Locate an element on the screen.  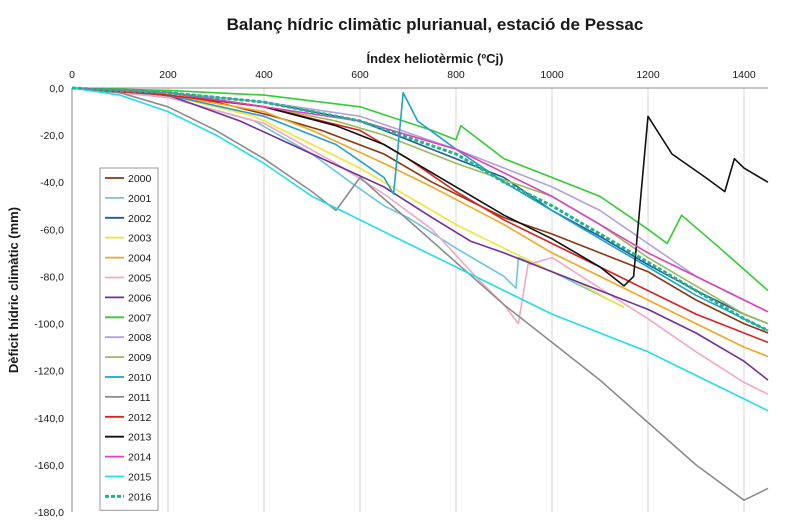
legend-label-2012: 2012 is located at coordinates (140, 418).